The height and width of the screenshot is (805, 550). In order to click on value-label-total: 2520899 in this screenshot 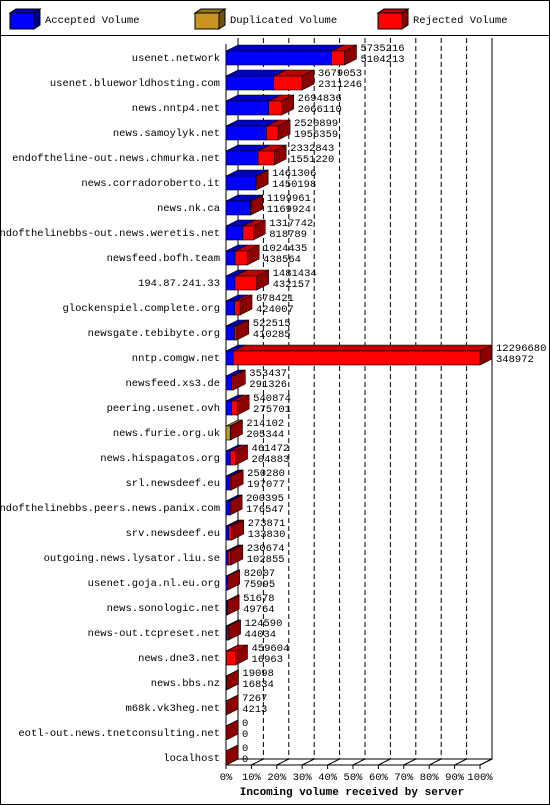, I will do `click(316, 124)`.